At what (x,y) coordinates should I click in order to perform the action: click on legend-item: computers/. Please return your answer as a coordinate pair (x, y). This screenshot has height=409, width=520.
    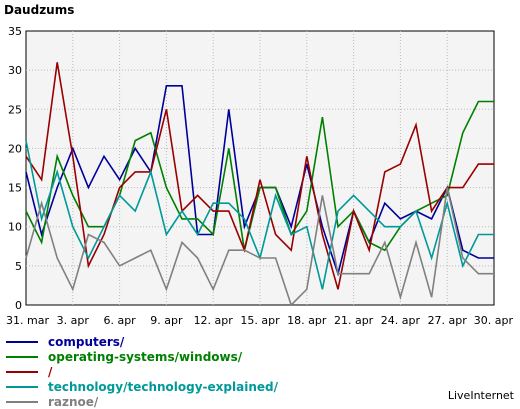
    Looking at the image, I should click on (142, 341).